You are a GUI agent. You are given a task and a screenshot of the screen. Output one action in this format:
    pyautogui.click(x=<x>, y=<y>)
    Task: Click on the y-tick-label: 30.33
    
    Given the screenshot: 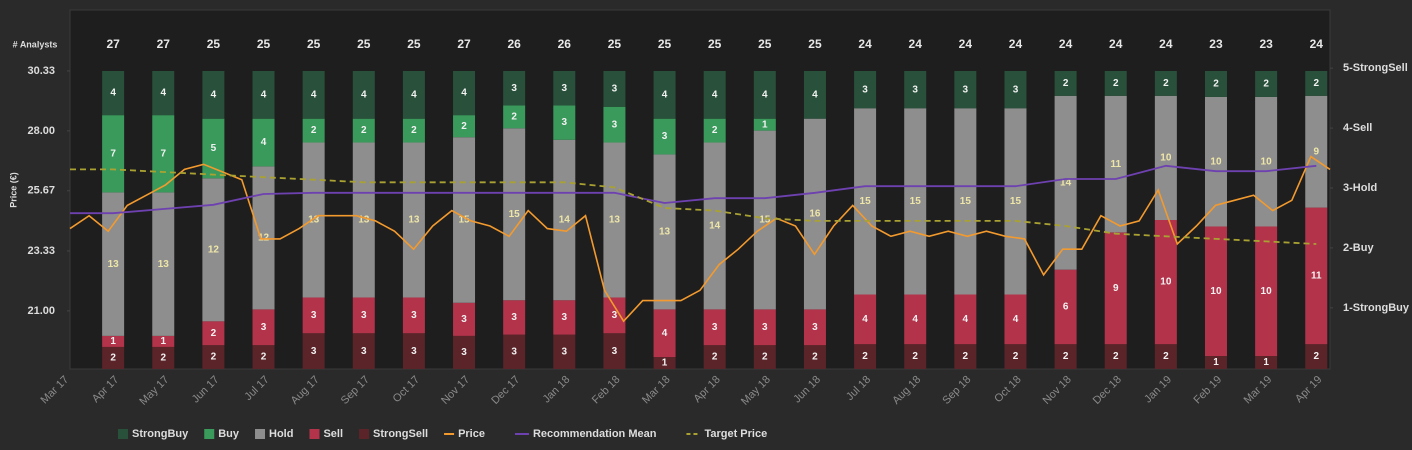 What is the action you would take?
    pyautogui.click(x=41, y=71)
    